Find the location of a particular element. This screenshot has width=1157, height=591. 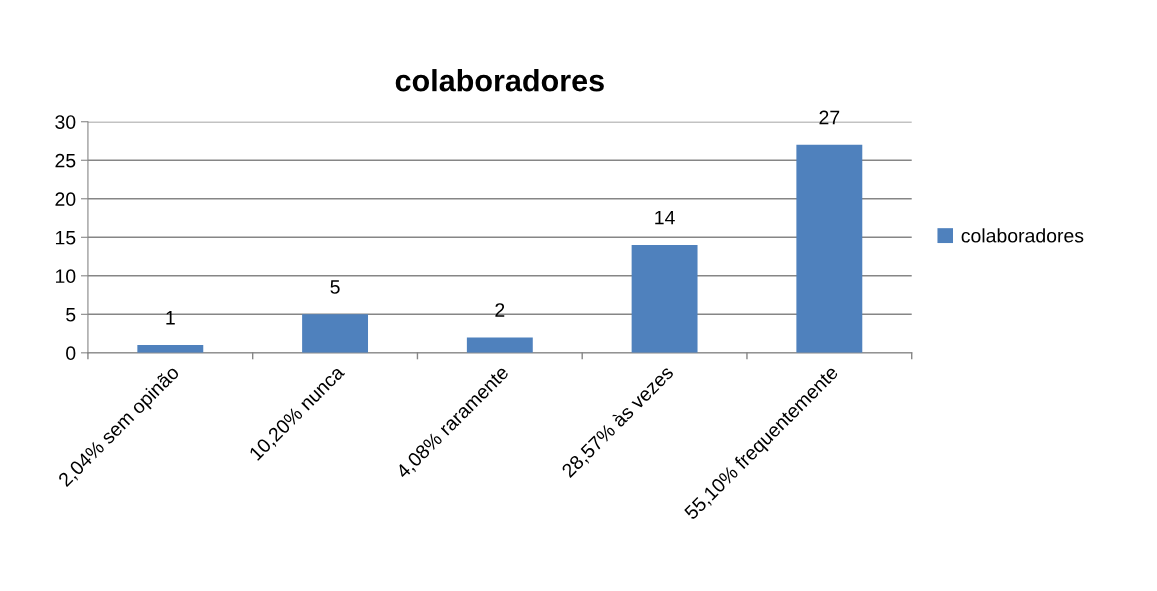

y-tick-label: 15 is located at coordinates (65, 237).